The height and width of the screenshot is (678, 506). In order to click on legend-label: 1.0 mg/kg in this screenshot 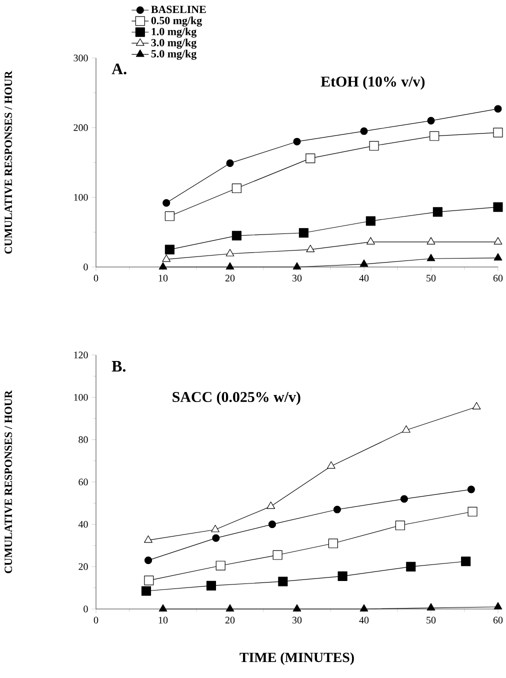, I will do `click(174, 33)`.